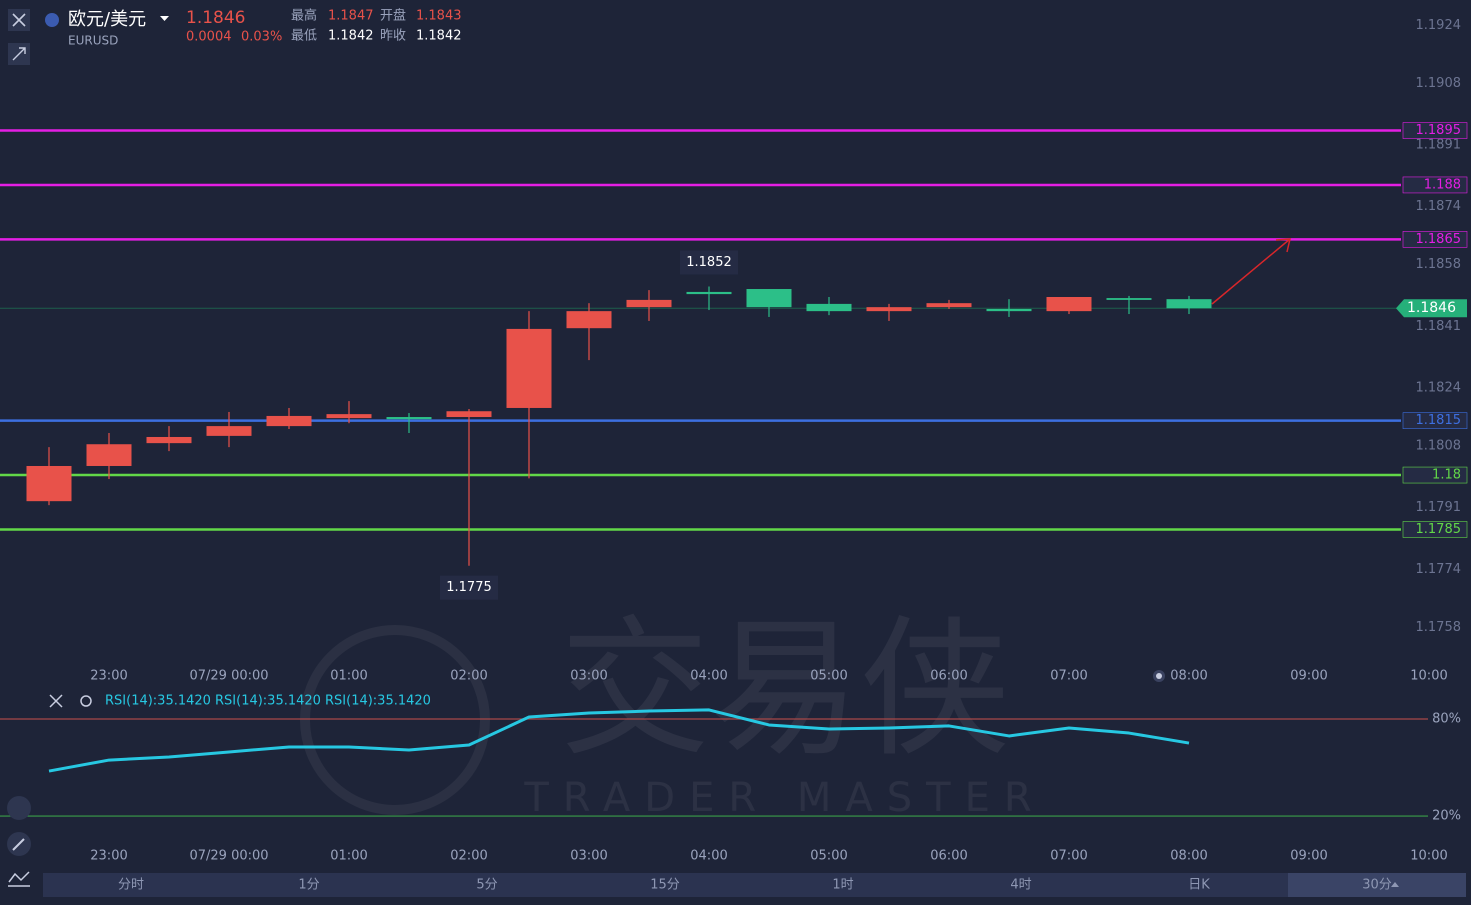 The width and height of the screenshot is (1471, 905). What do you see at coordinates (665, 885) in the screenshot?
I see `period-tab: 15分` at bounding box center [665, 885].